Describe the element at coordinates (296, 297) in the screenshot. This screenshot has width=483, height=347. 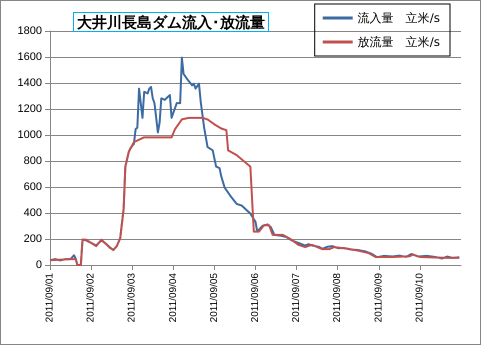
I see `x-tick-label: 2011/09/07` at that location.